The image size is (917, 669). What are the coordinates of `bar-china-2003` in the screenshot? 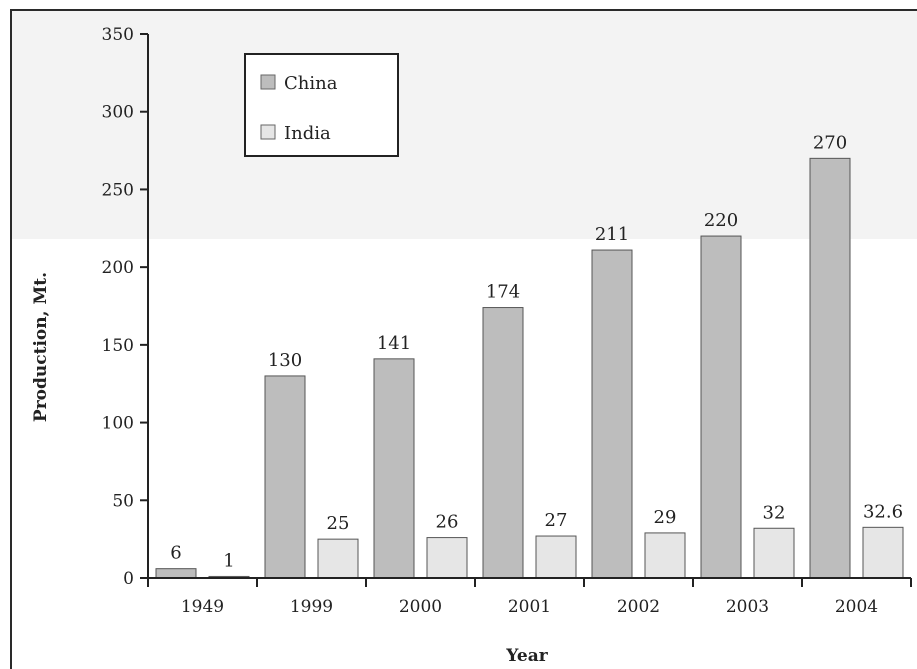 It's located at (721, 407).